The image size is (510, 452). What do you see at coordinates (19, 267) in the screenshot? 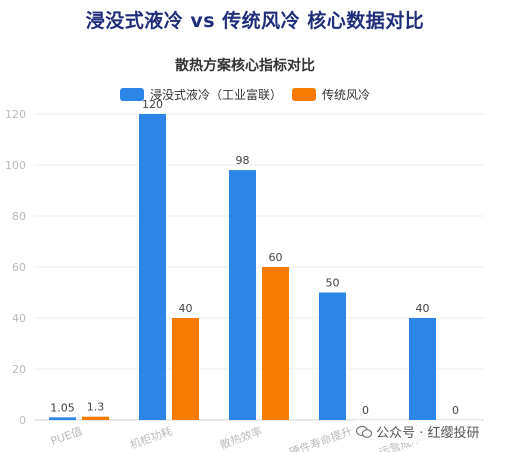
I see `y-tick-label: 60` at bounding box center [19, 267].